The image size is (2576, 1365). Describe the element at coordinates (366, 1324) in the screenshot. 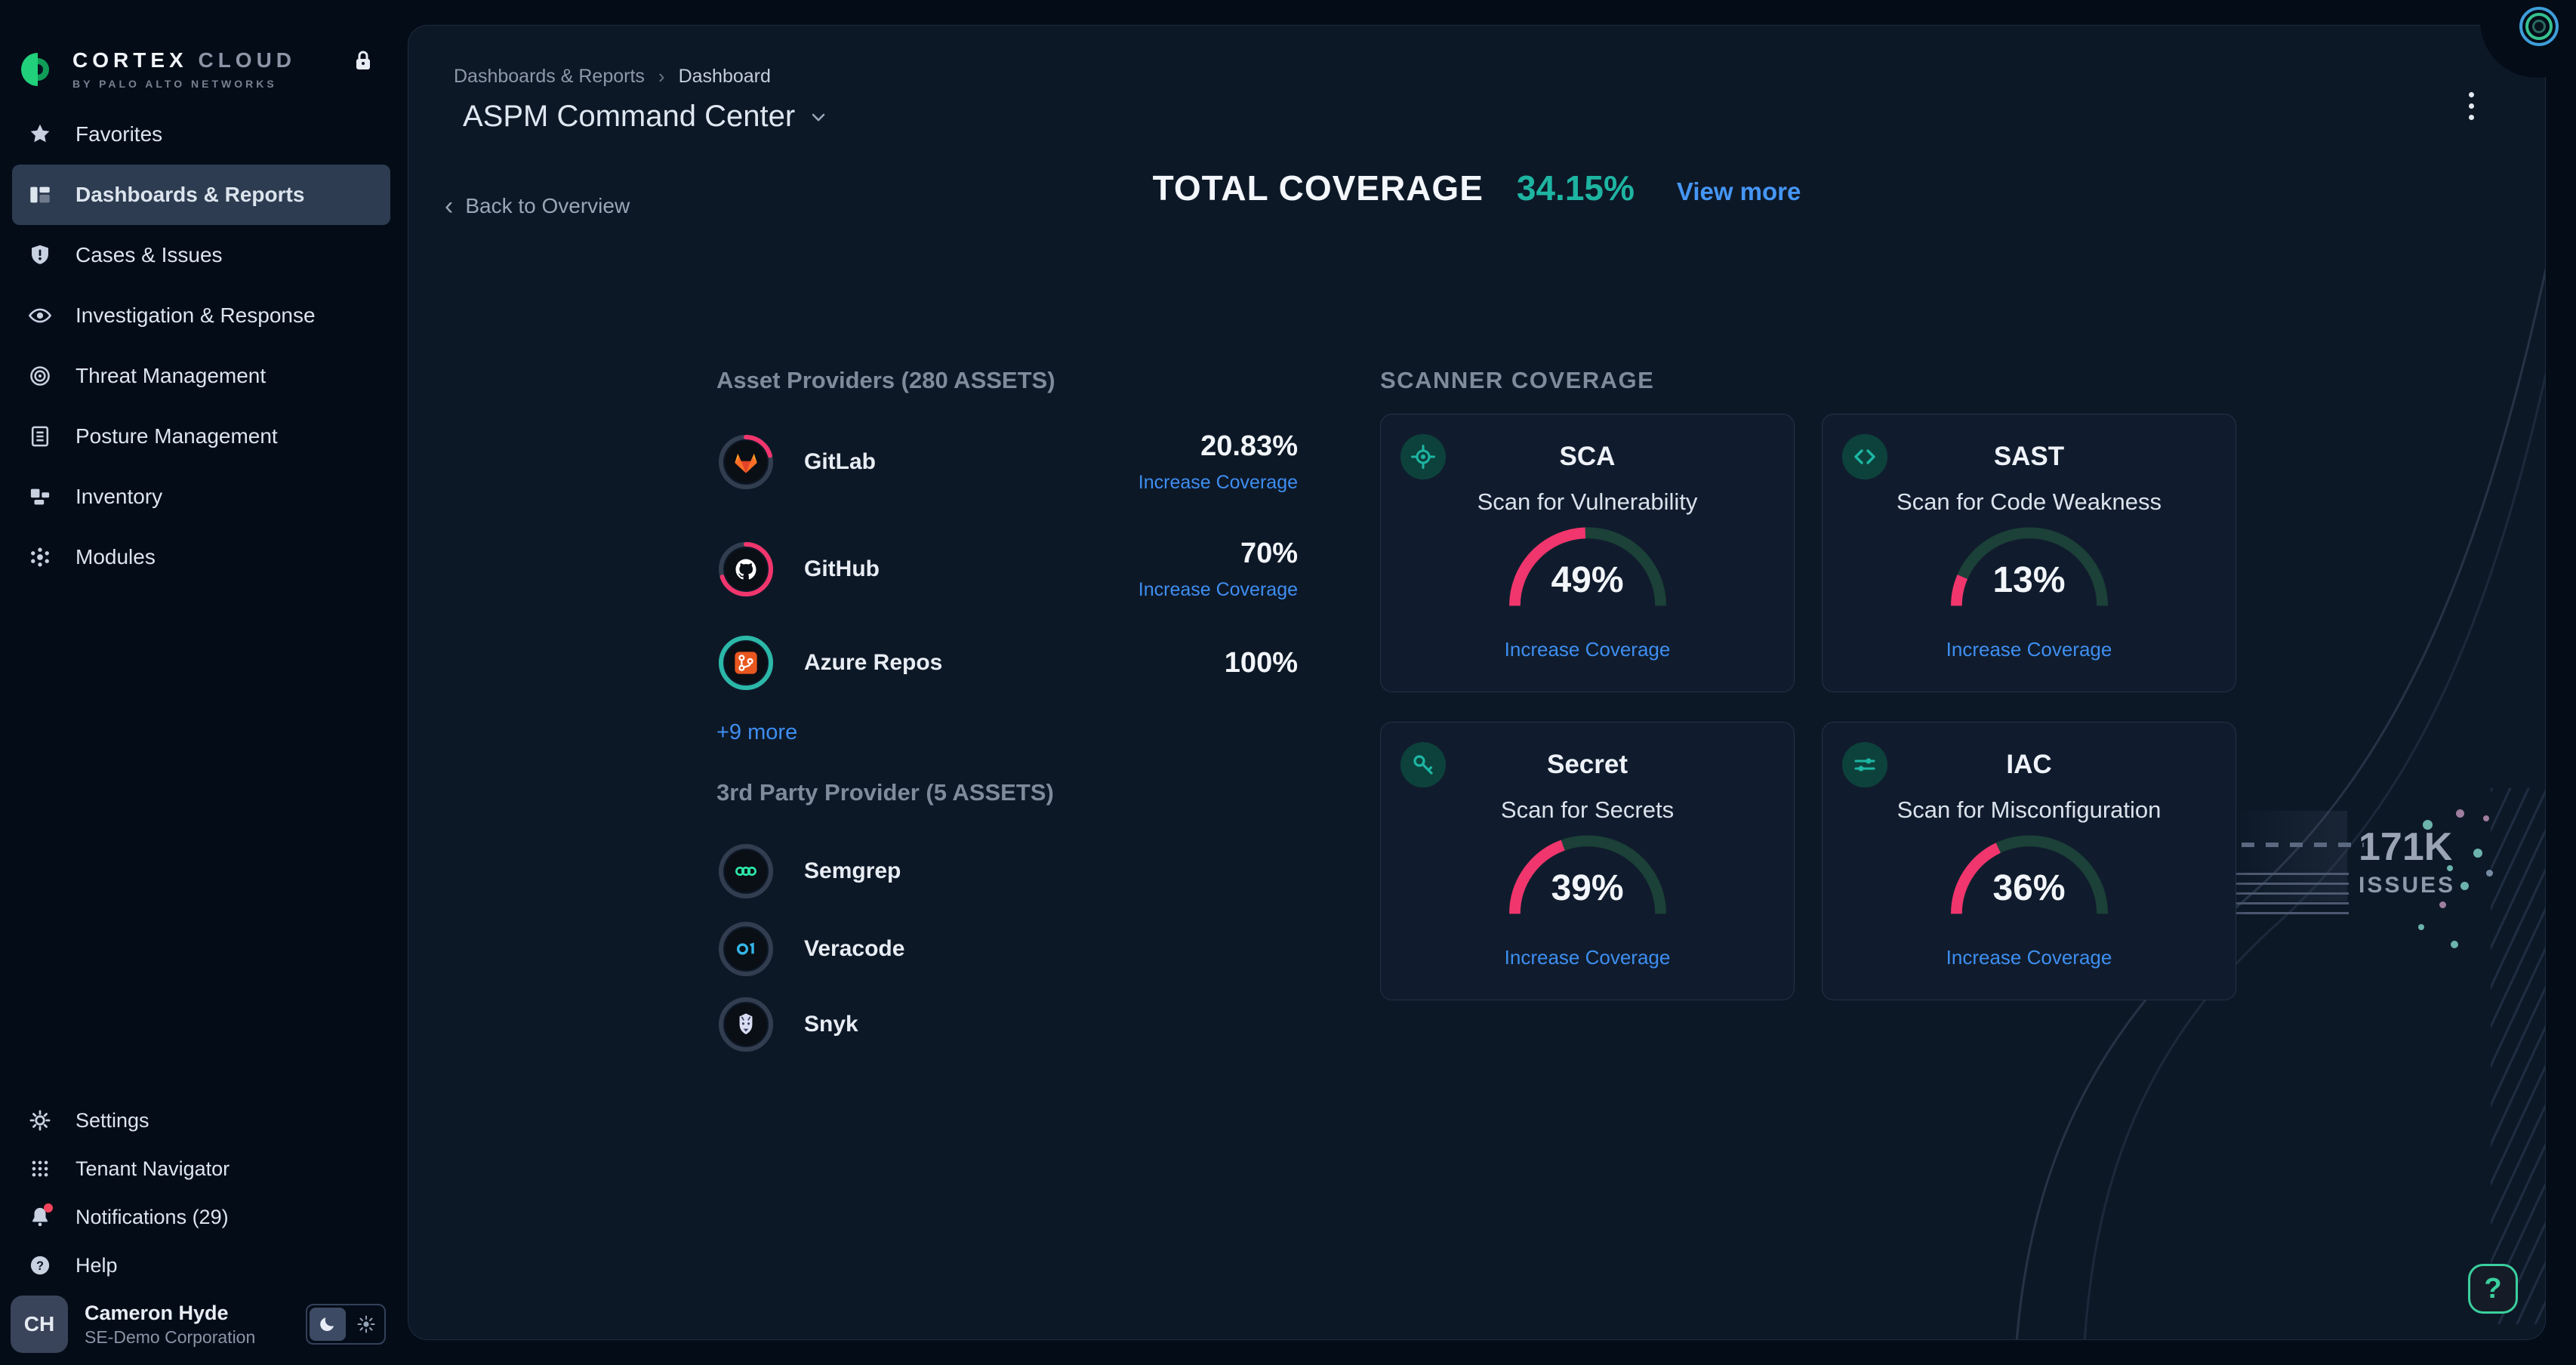

I see `sun-icon` at that location.